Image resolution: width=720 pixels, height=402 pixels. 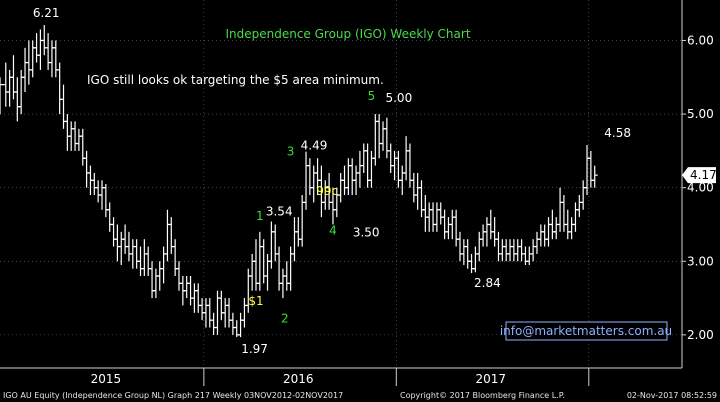 What do you see at coordinates (491, 379) in the screenshot?
I see `x-tick-label: 2017` at bounding box center [491, 379].